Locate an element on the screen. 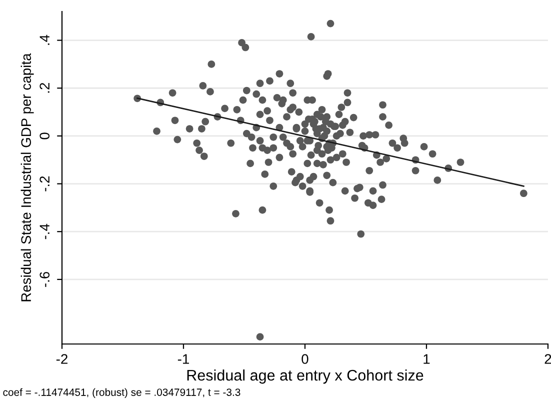 The image size is (551, 400). x-tick-label: 2 is located at coordinates (547, 359).